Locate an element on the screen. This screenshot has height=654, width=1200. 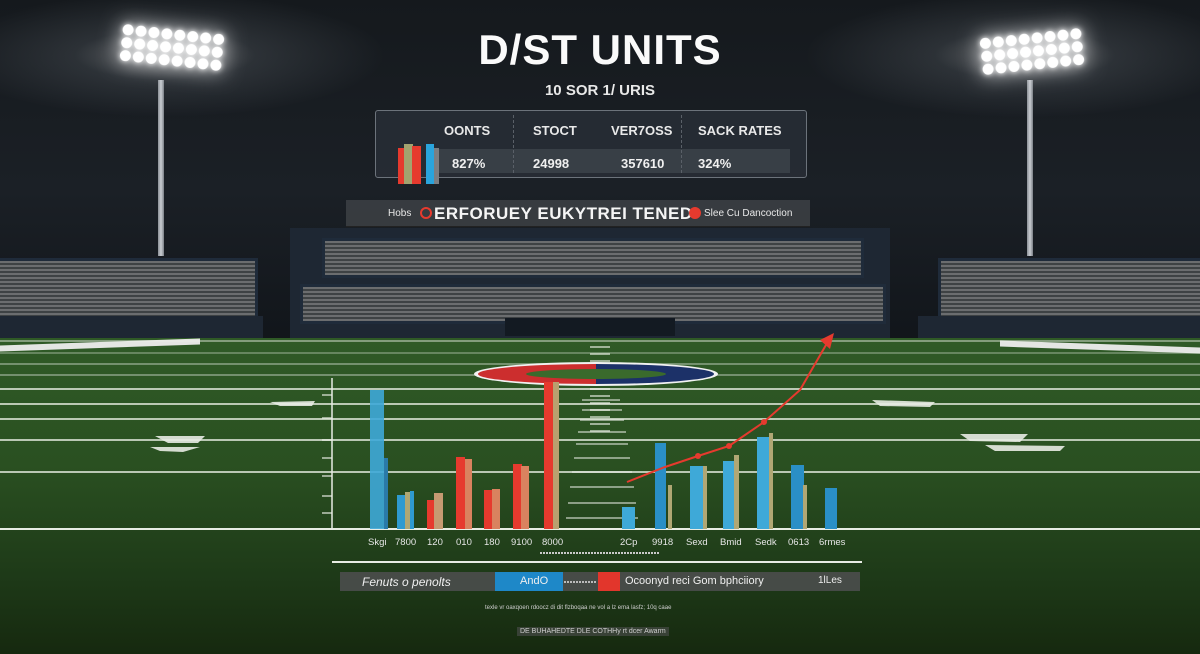
stat-label: SACK RATES is located at coordinates (740, 130).